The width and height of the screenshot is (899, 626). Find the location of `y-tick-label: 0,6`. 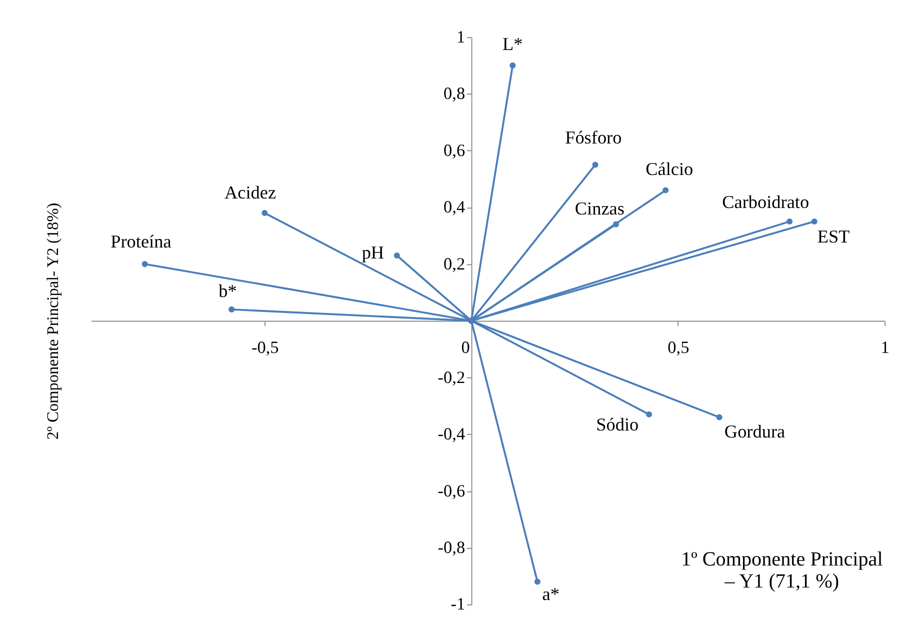

y-tick-label: 0,6 is located at coordinates (455, 150).